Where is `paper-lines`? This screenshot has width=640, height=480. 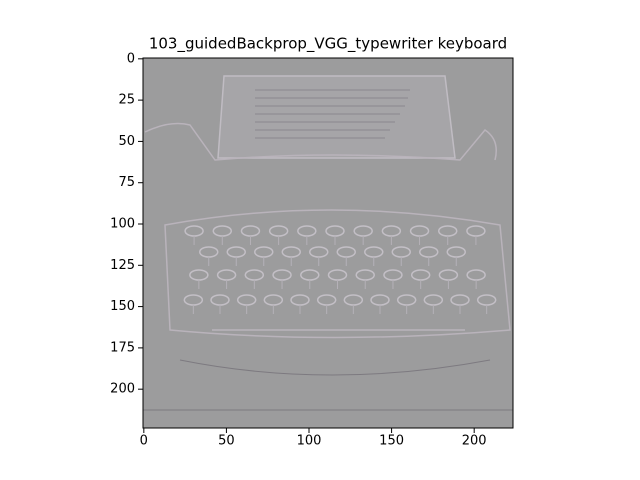 paper-lines is located at coordinates (332, 114).